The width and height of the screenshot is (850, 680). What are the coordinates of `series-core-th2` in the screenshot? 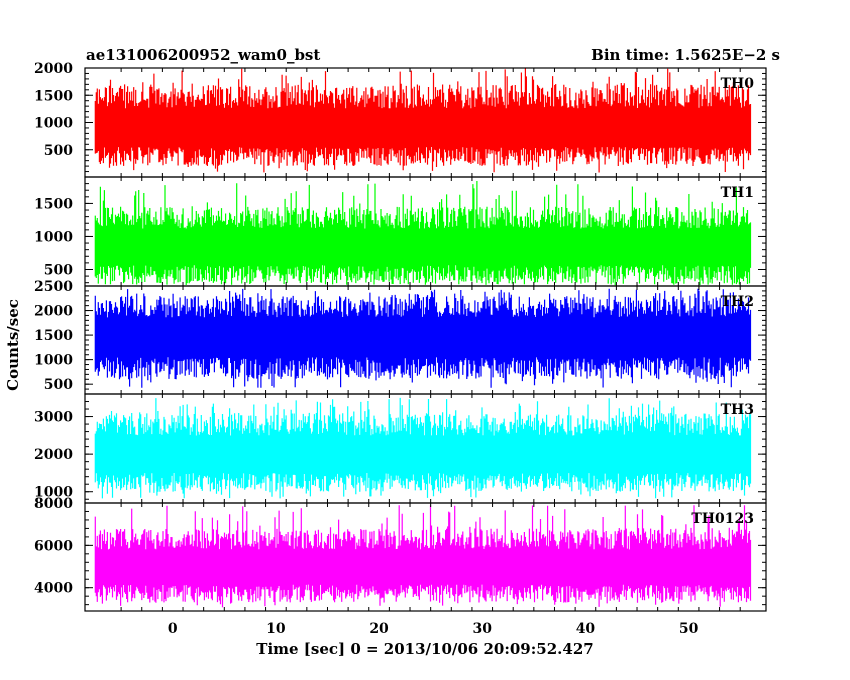 It's located at (423, 339).